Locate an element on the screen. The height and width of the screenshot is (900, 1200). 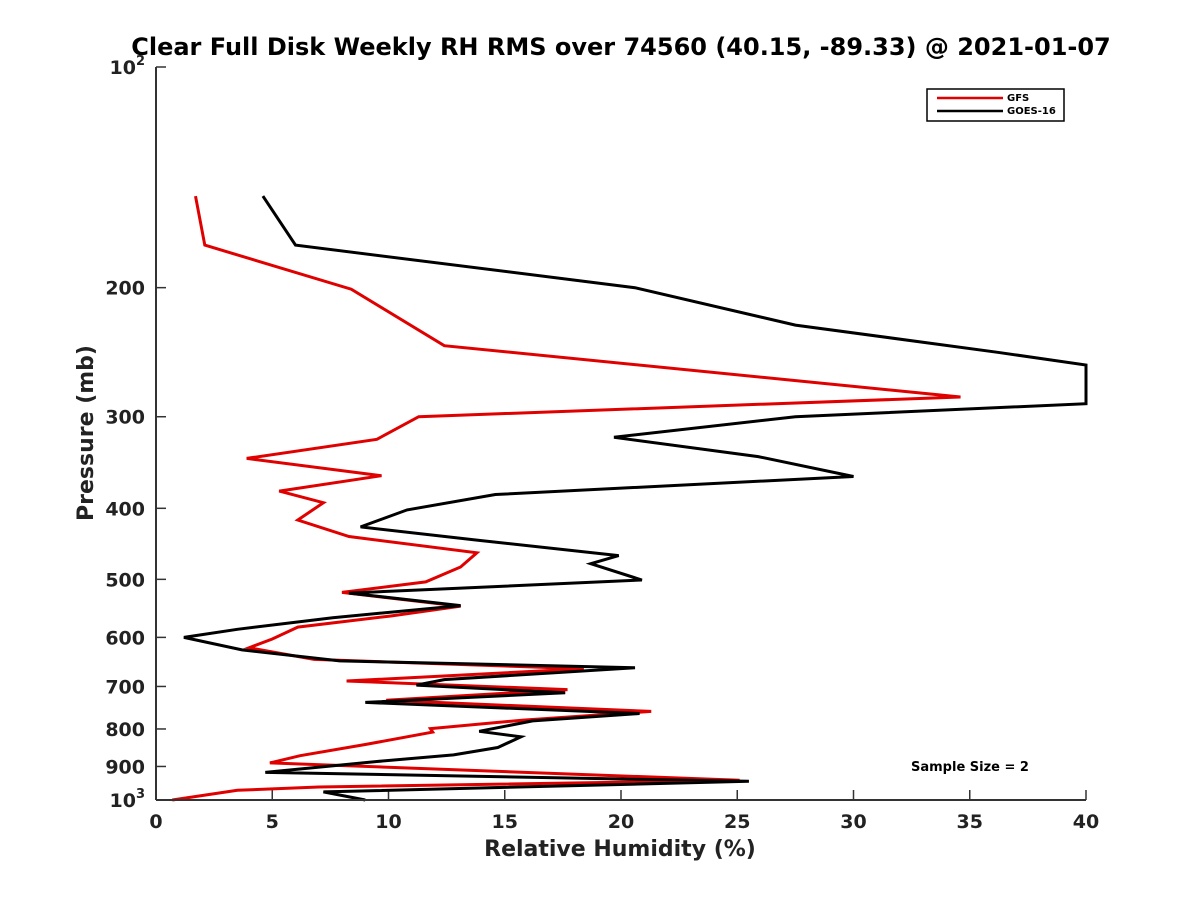
y-axis-label: Pressure (mb) is located at coordinates (86, 433).